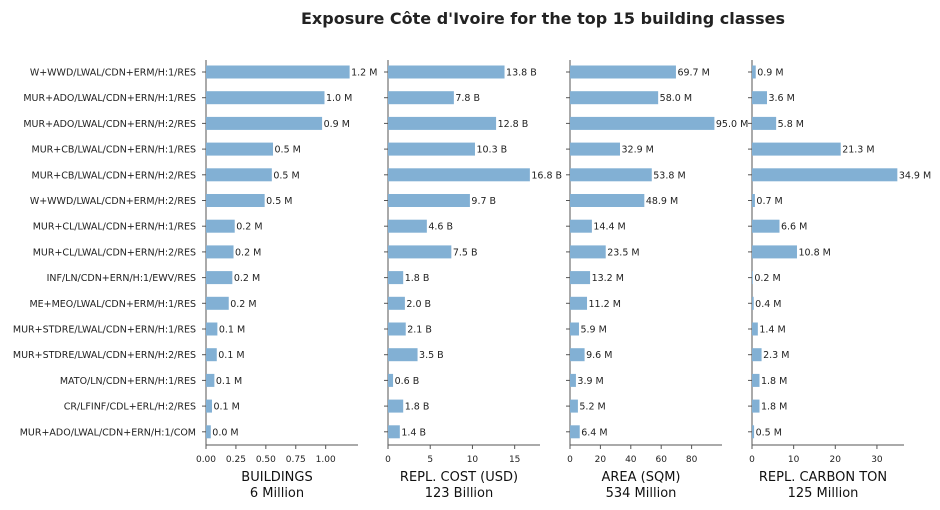  Describe the element at coordinates (104, 355) in the screenshot. I see `category-label: MUR+STDRE/LWAL/CDN+ERN/H:2/RES` at that location.